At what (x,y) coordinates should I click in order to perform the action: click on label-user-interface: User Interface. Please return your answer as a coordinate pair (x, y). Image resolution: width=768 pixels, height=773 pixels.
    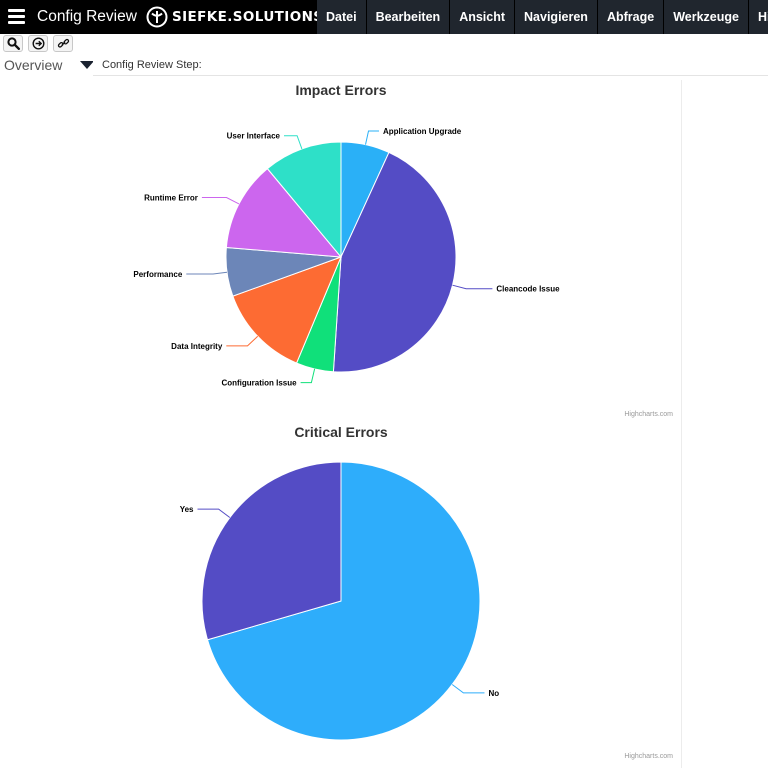
    Looking at the image, I should click on (254, 136).